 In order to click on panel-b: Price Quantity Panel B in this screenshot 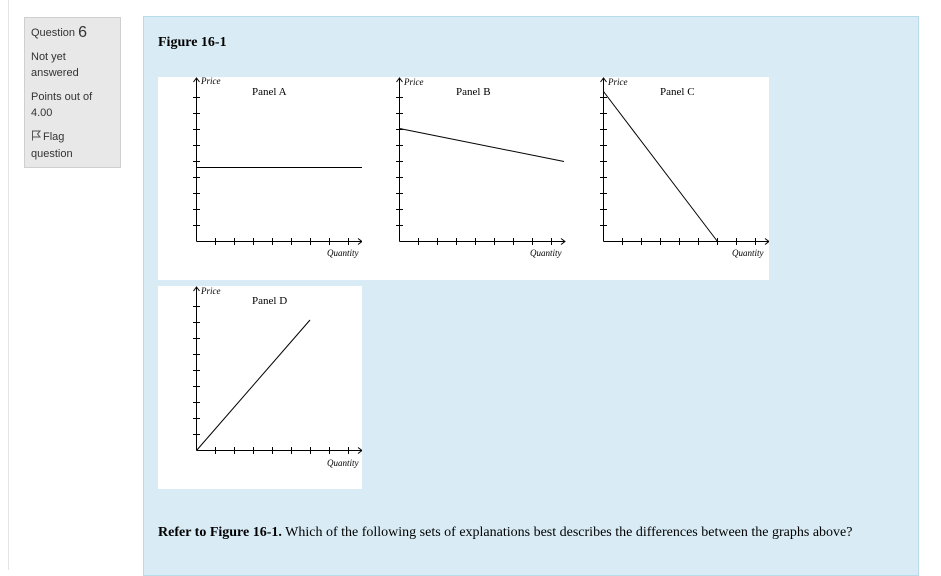, I will do `click(464, 178)`.